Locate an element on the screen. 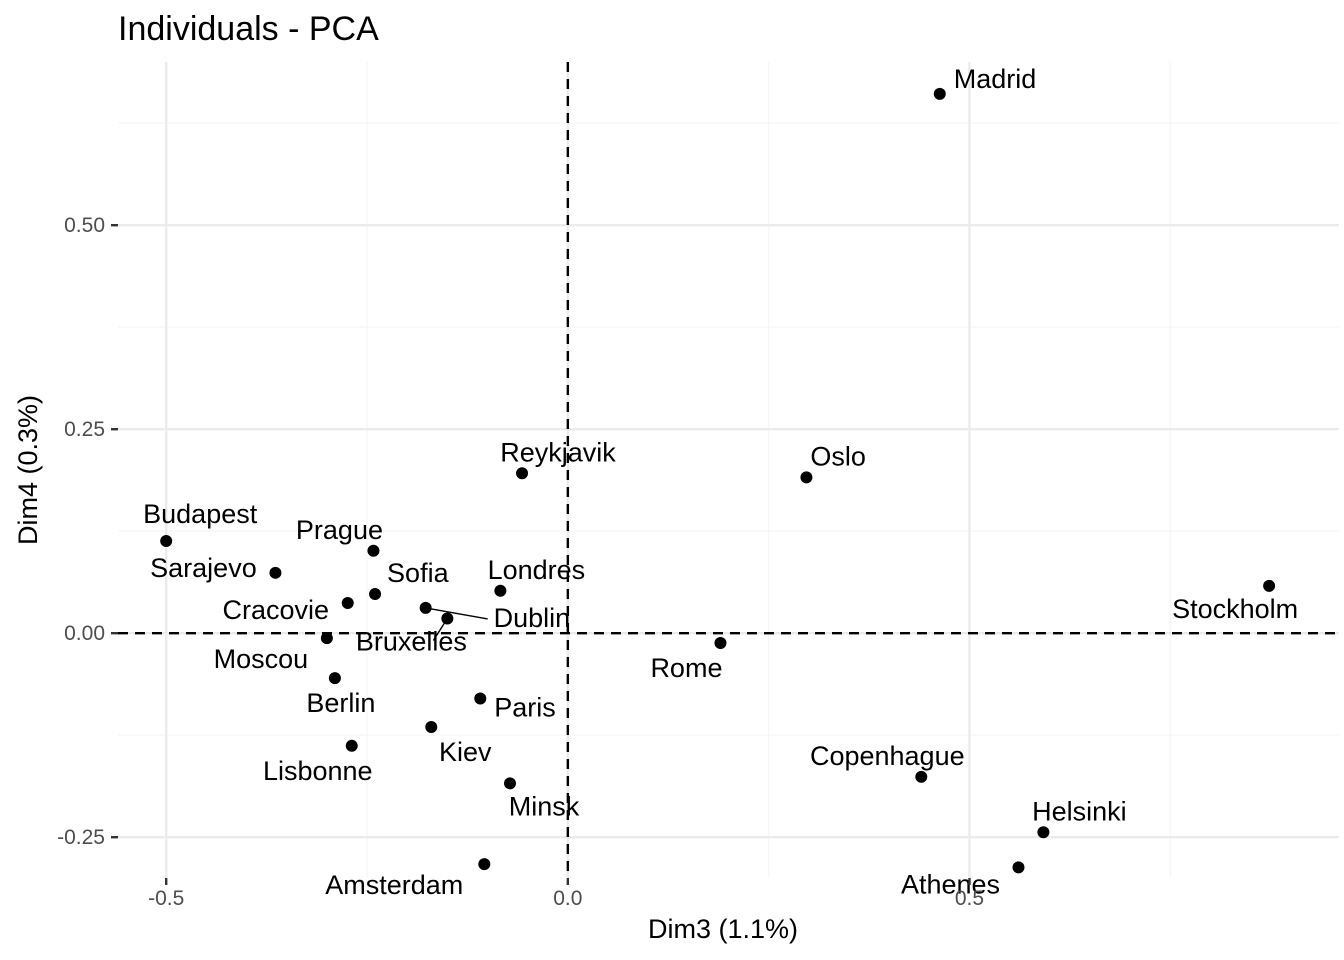 The height and width of the screenshot is (960, 1344). point-label: Sarajevo is located at coordinates (203, 568).